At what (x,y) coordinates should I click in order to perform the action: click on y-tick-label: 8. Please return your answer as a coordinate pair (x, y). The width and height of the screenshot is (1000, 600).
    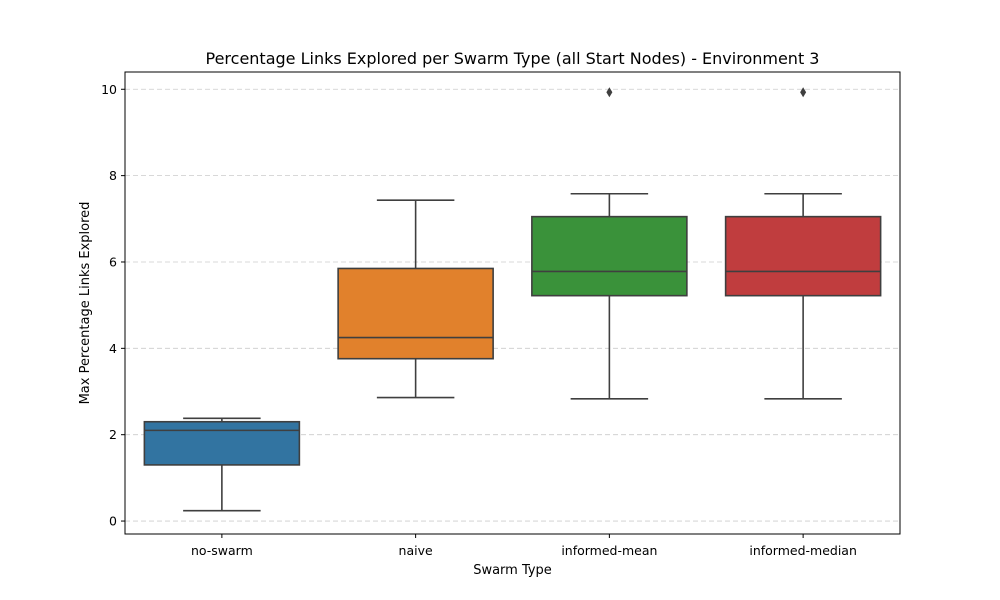
    Looking at the image, I should click on (113, 175).